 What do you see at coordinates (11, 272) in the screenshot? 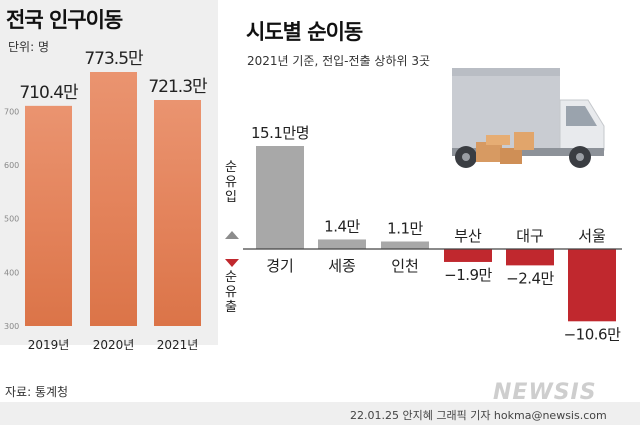
I see `y-tick-label-400: 400` at bounding box center [11, 272].